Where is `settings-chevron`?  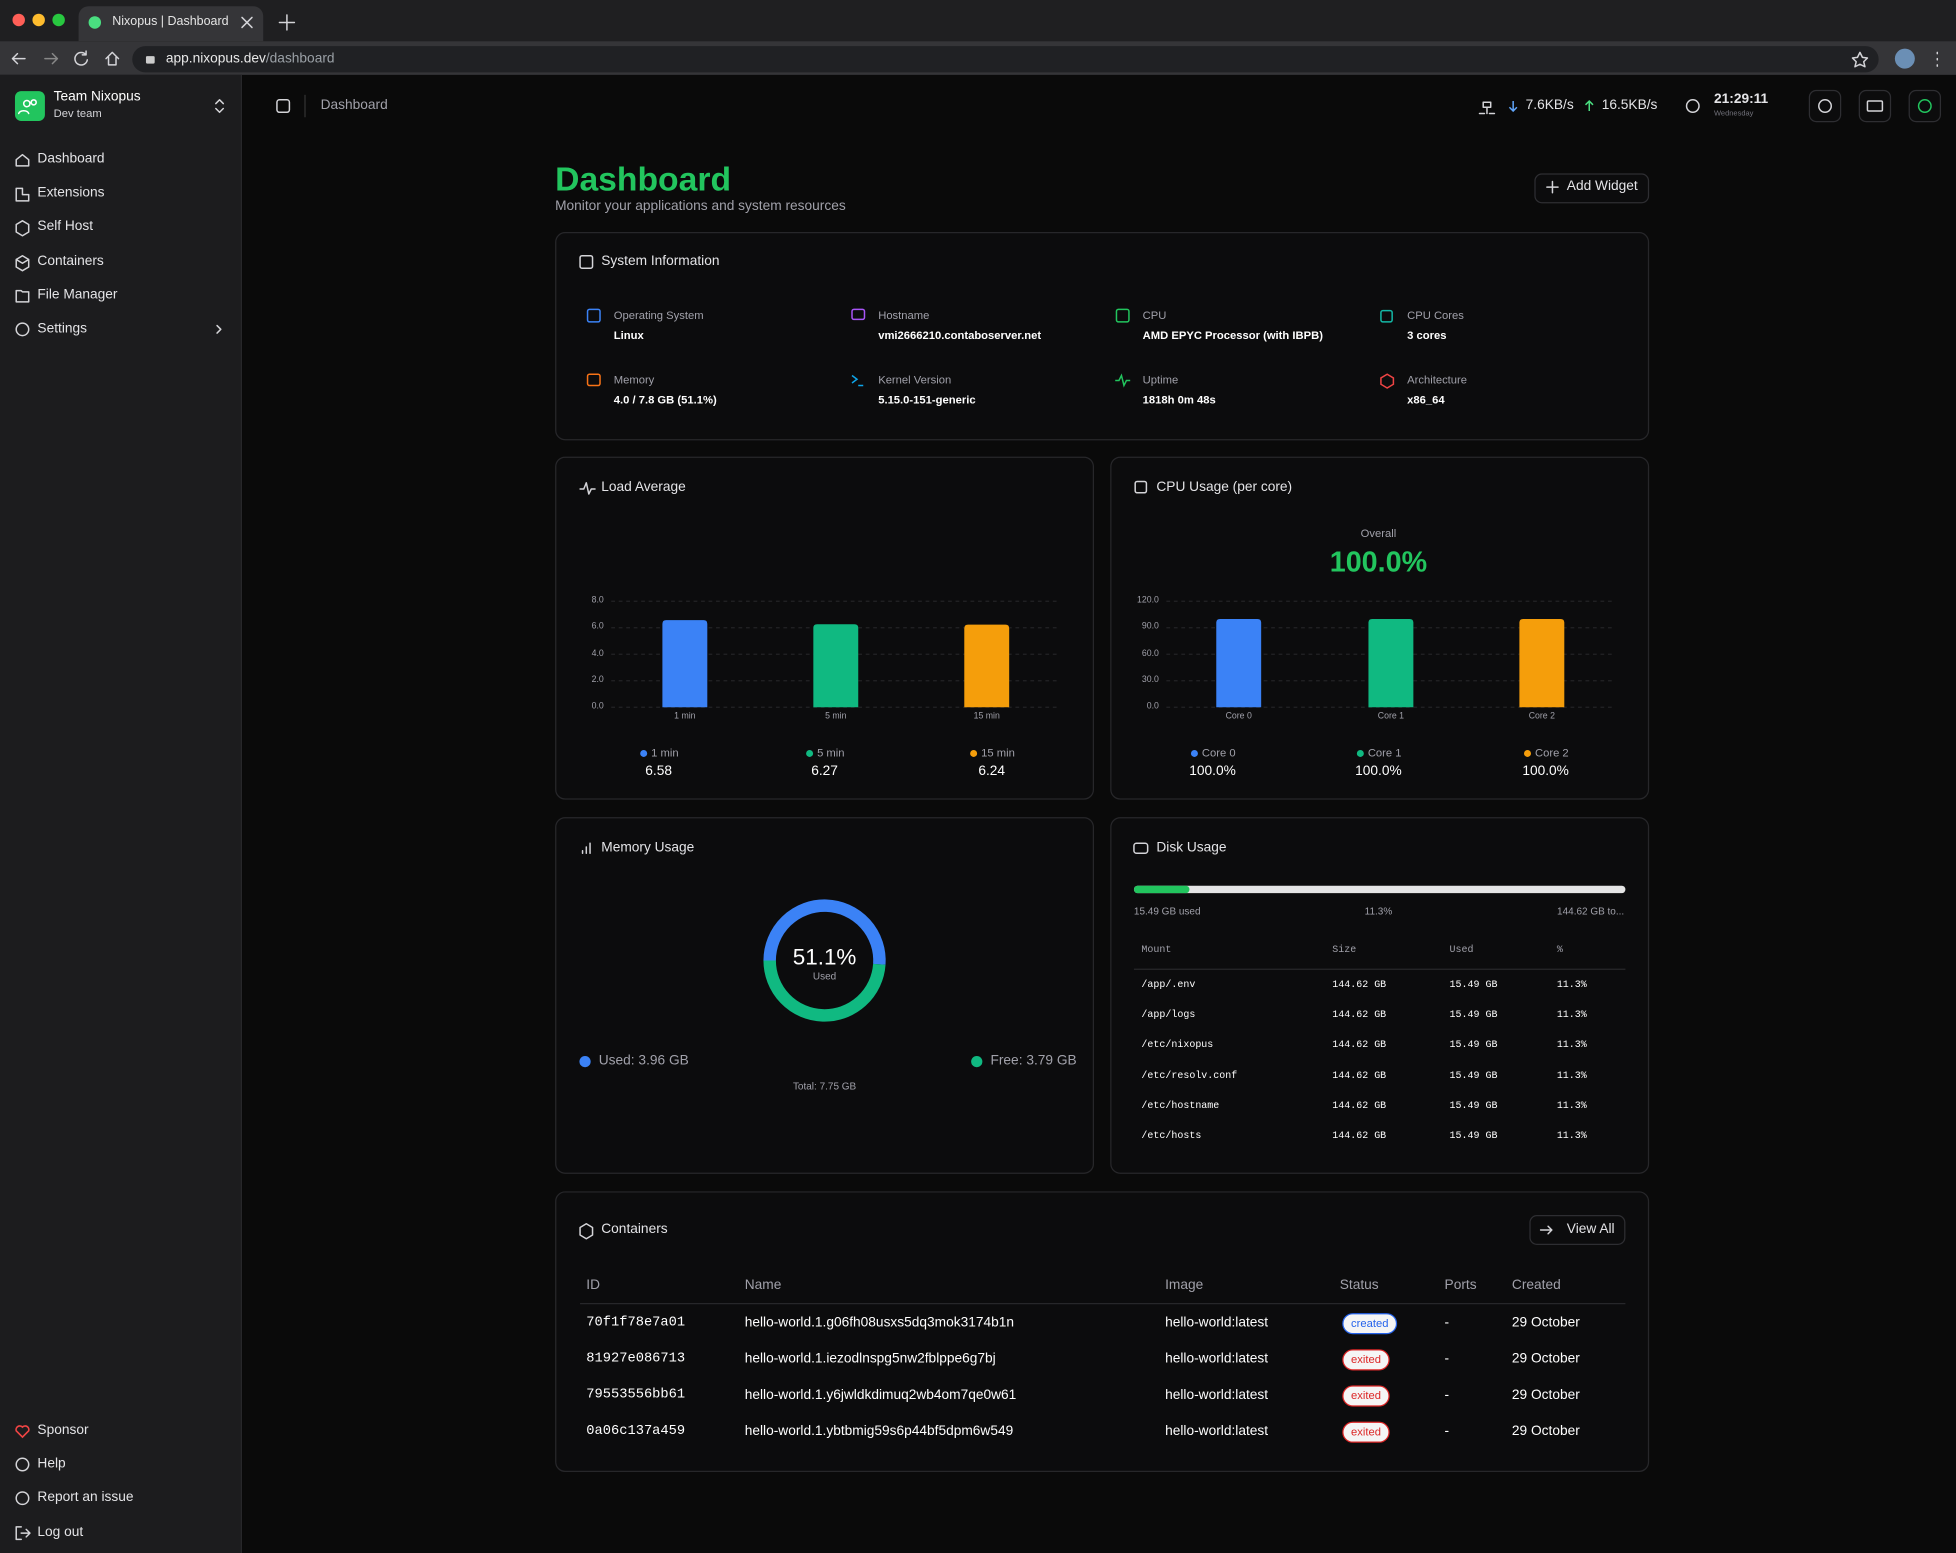 settings-chevron is located at coordinates (219, 329).